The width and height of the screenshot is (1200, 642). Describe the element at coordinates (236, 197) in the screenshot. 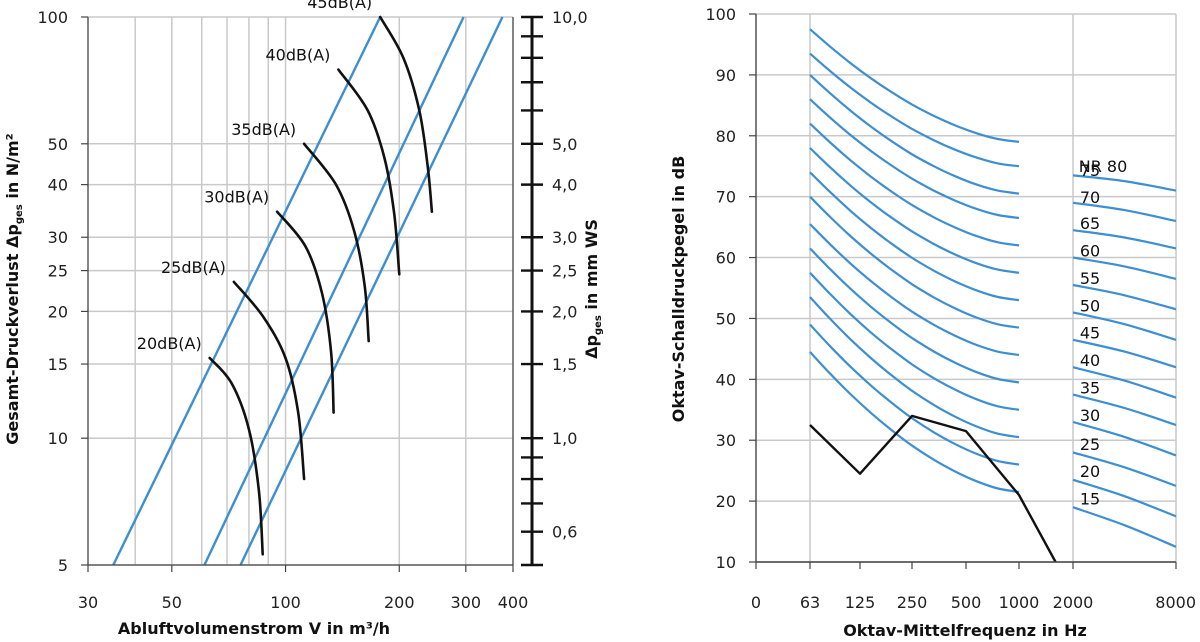

I see `noise-curve-label: 30dB(A)` at that location.